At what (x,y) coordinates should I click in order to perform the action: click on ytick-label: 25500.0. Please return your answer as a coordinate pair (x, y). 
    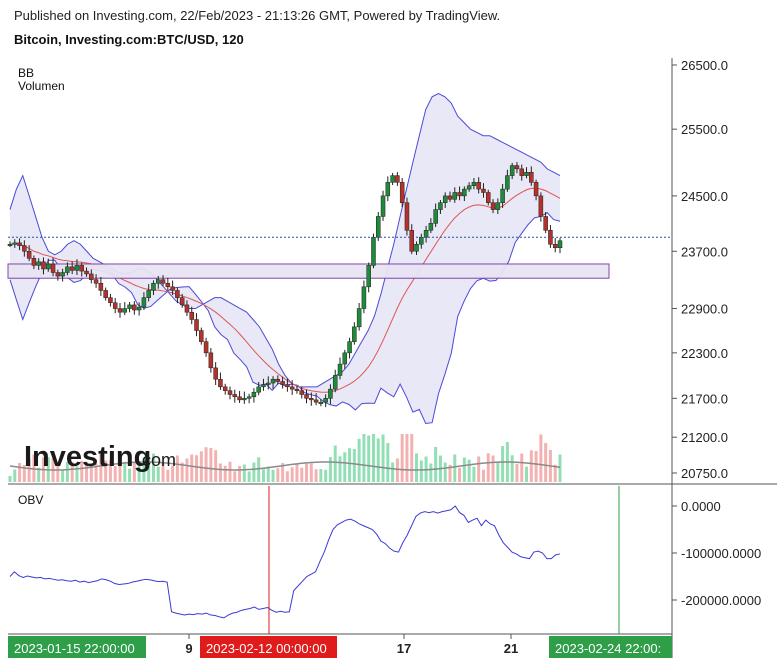
    Looking at the image, I should click on (704, 129).